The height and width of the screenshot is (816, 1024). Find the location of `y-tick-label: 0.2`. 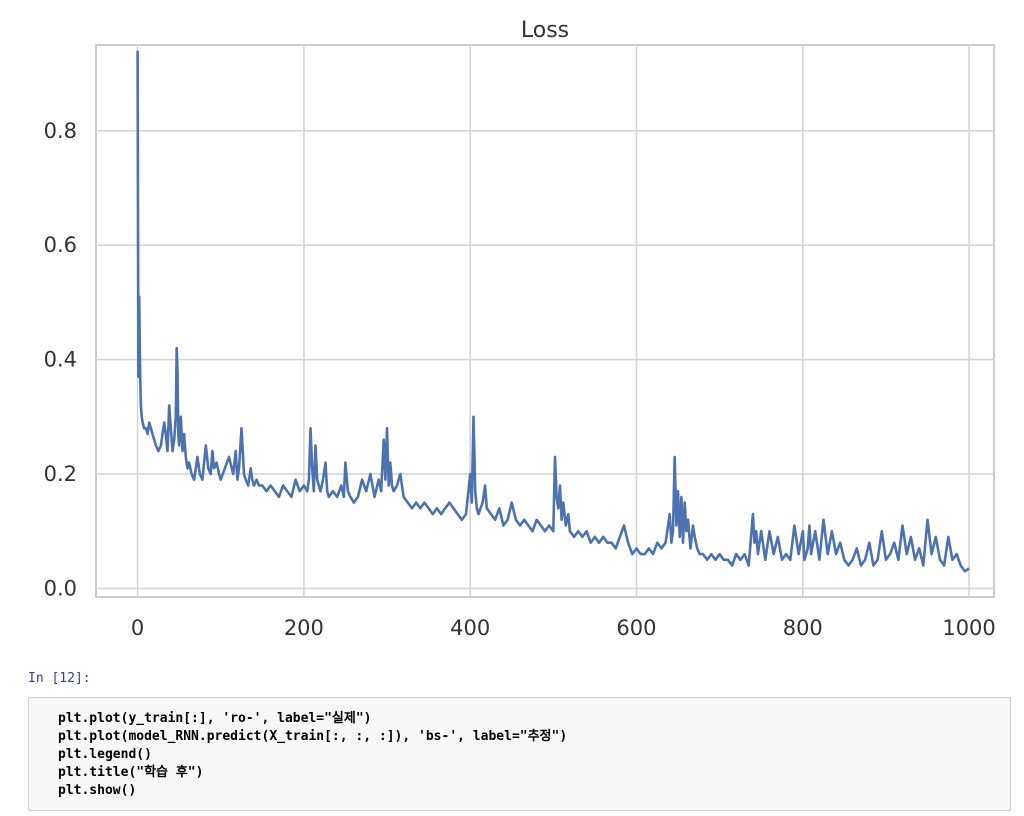

y-tick-label: 0.2 is located at coordinates (60, 474).